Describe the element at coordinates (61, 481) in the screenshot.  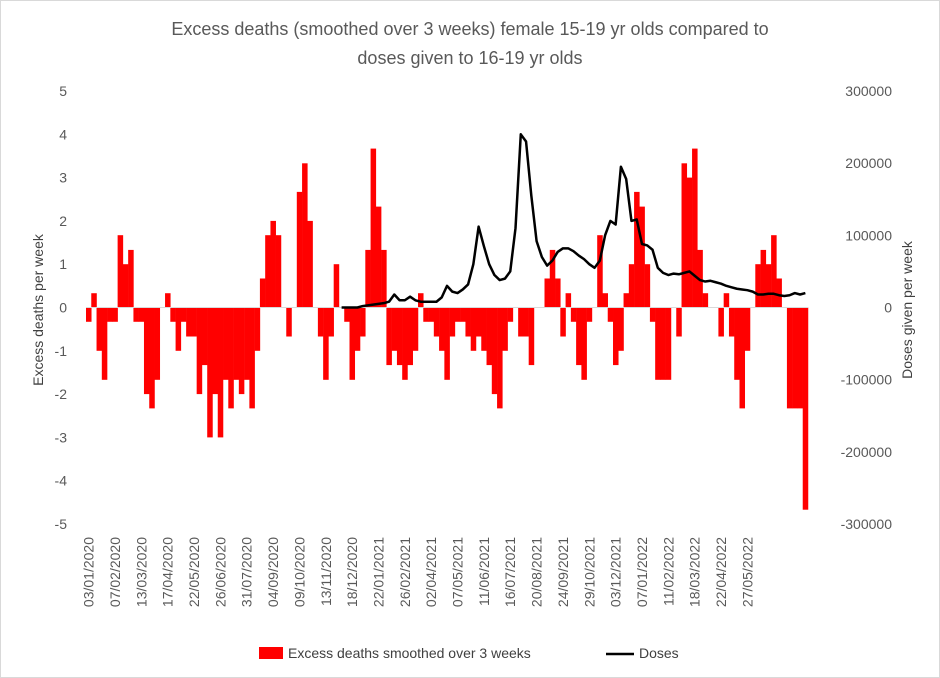
I see `y-left-tick-label: -4` at that location.